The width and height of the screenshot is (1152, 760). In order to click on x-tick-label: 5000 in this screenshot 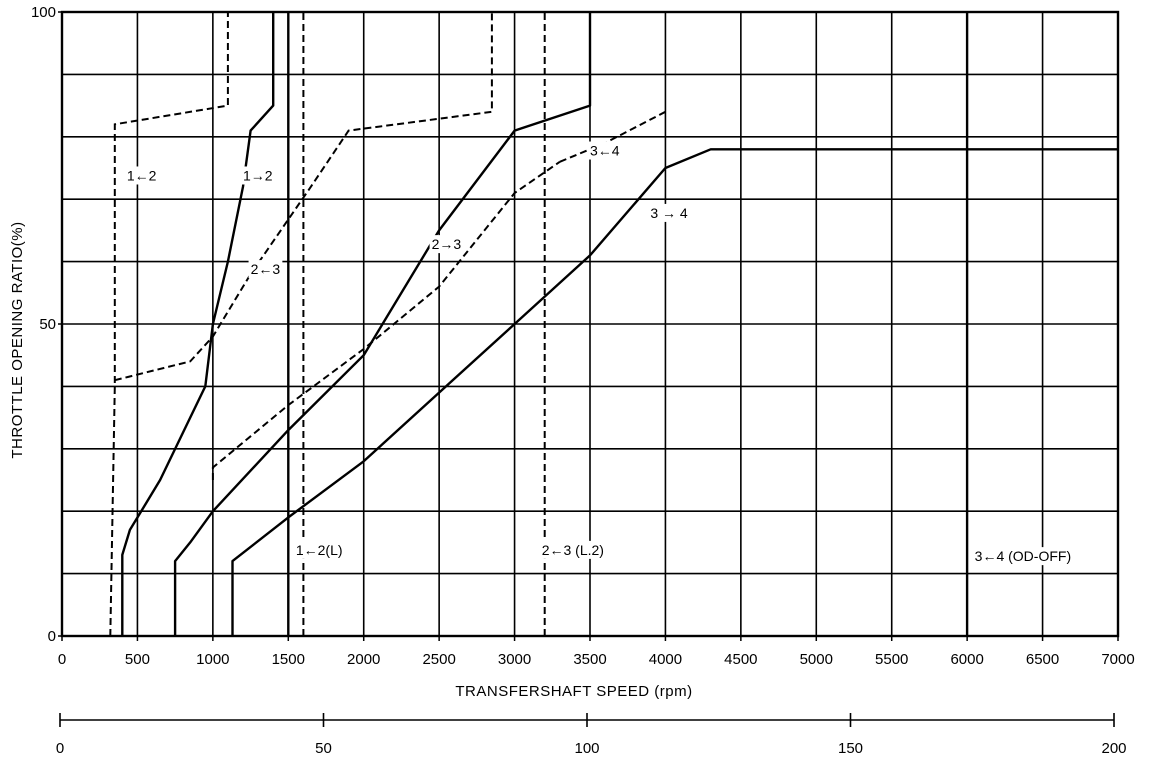, I will do `click(816, 659)`.